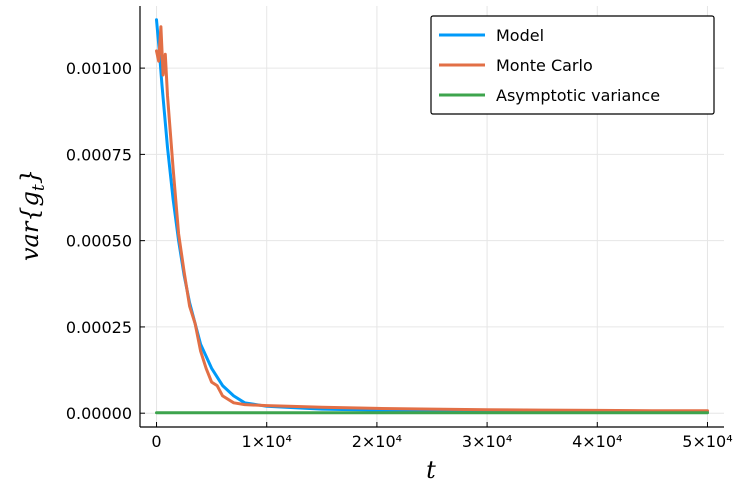 The image size is (741, 487). Describe the element at coordinates (707, 441) in the screenshot. I see `x-tick-label: 5×10⁴` at that location.